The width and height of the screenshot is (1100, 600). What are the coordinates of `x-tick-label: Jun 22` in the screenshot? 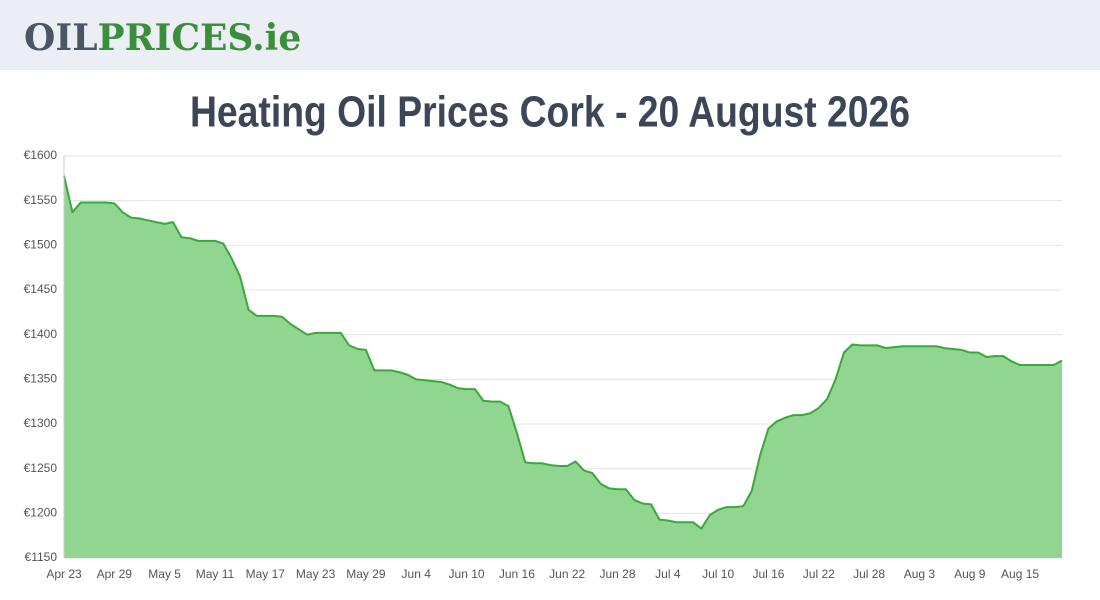 It's located at (567, 574).